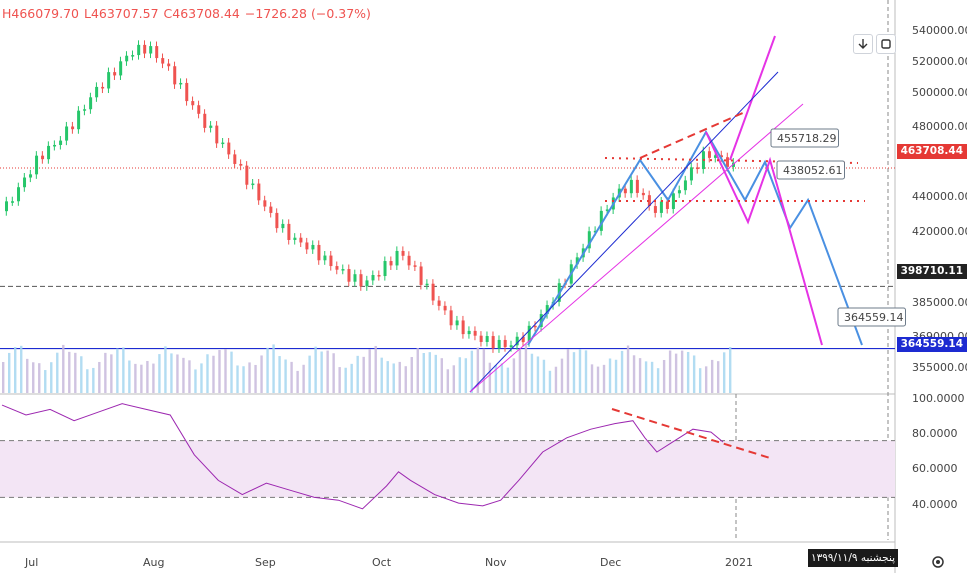 The height and width of the screenshot is (574, 967). I want to click on divergence-rsi, so click(691, 433).